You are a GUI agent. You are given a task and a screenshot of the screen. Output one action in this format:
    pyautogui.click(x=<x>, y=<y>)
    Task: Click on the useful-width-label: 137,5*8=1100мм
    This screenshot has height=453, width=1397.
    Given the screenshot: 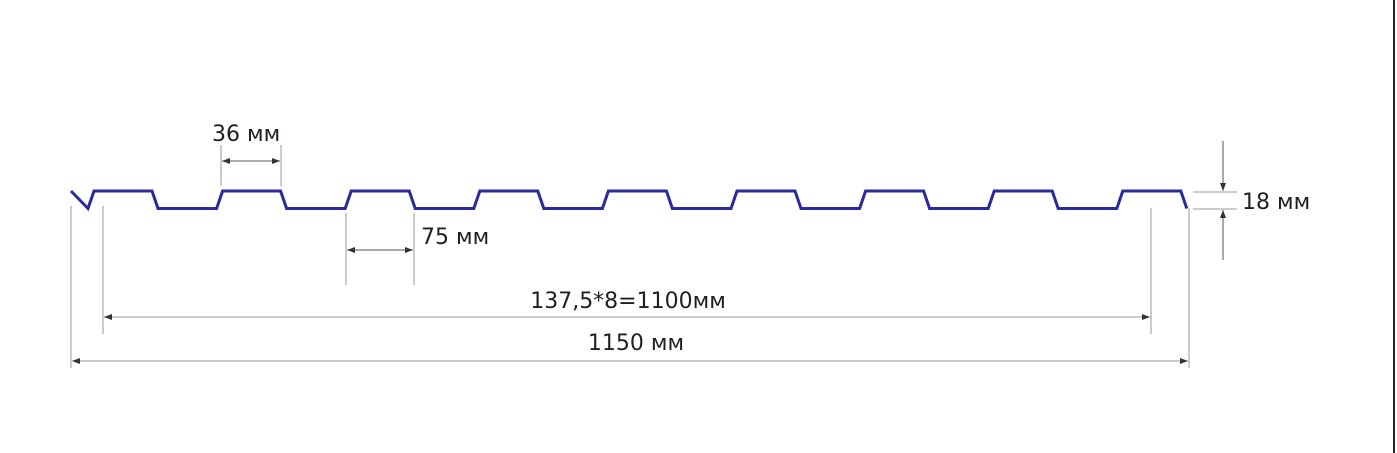 What is the action you would take?
    pyautogui.click(x=628, y=301)
    